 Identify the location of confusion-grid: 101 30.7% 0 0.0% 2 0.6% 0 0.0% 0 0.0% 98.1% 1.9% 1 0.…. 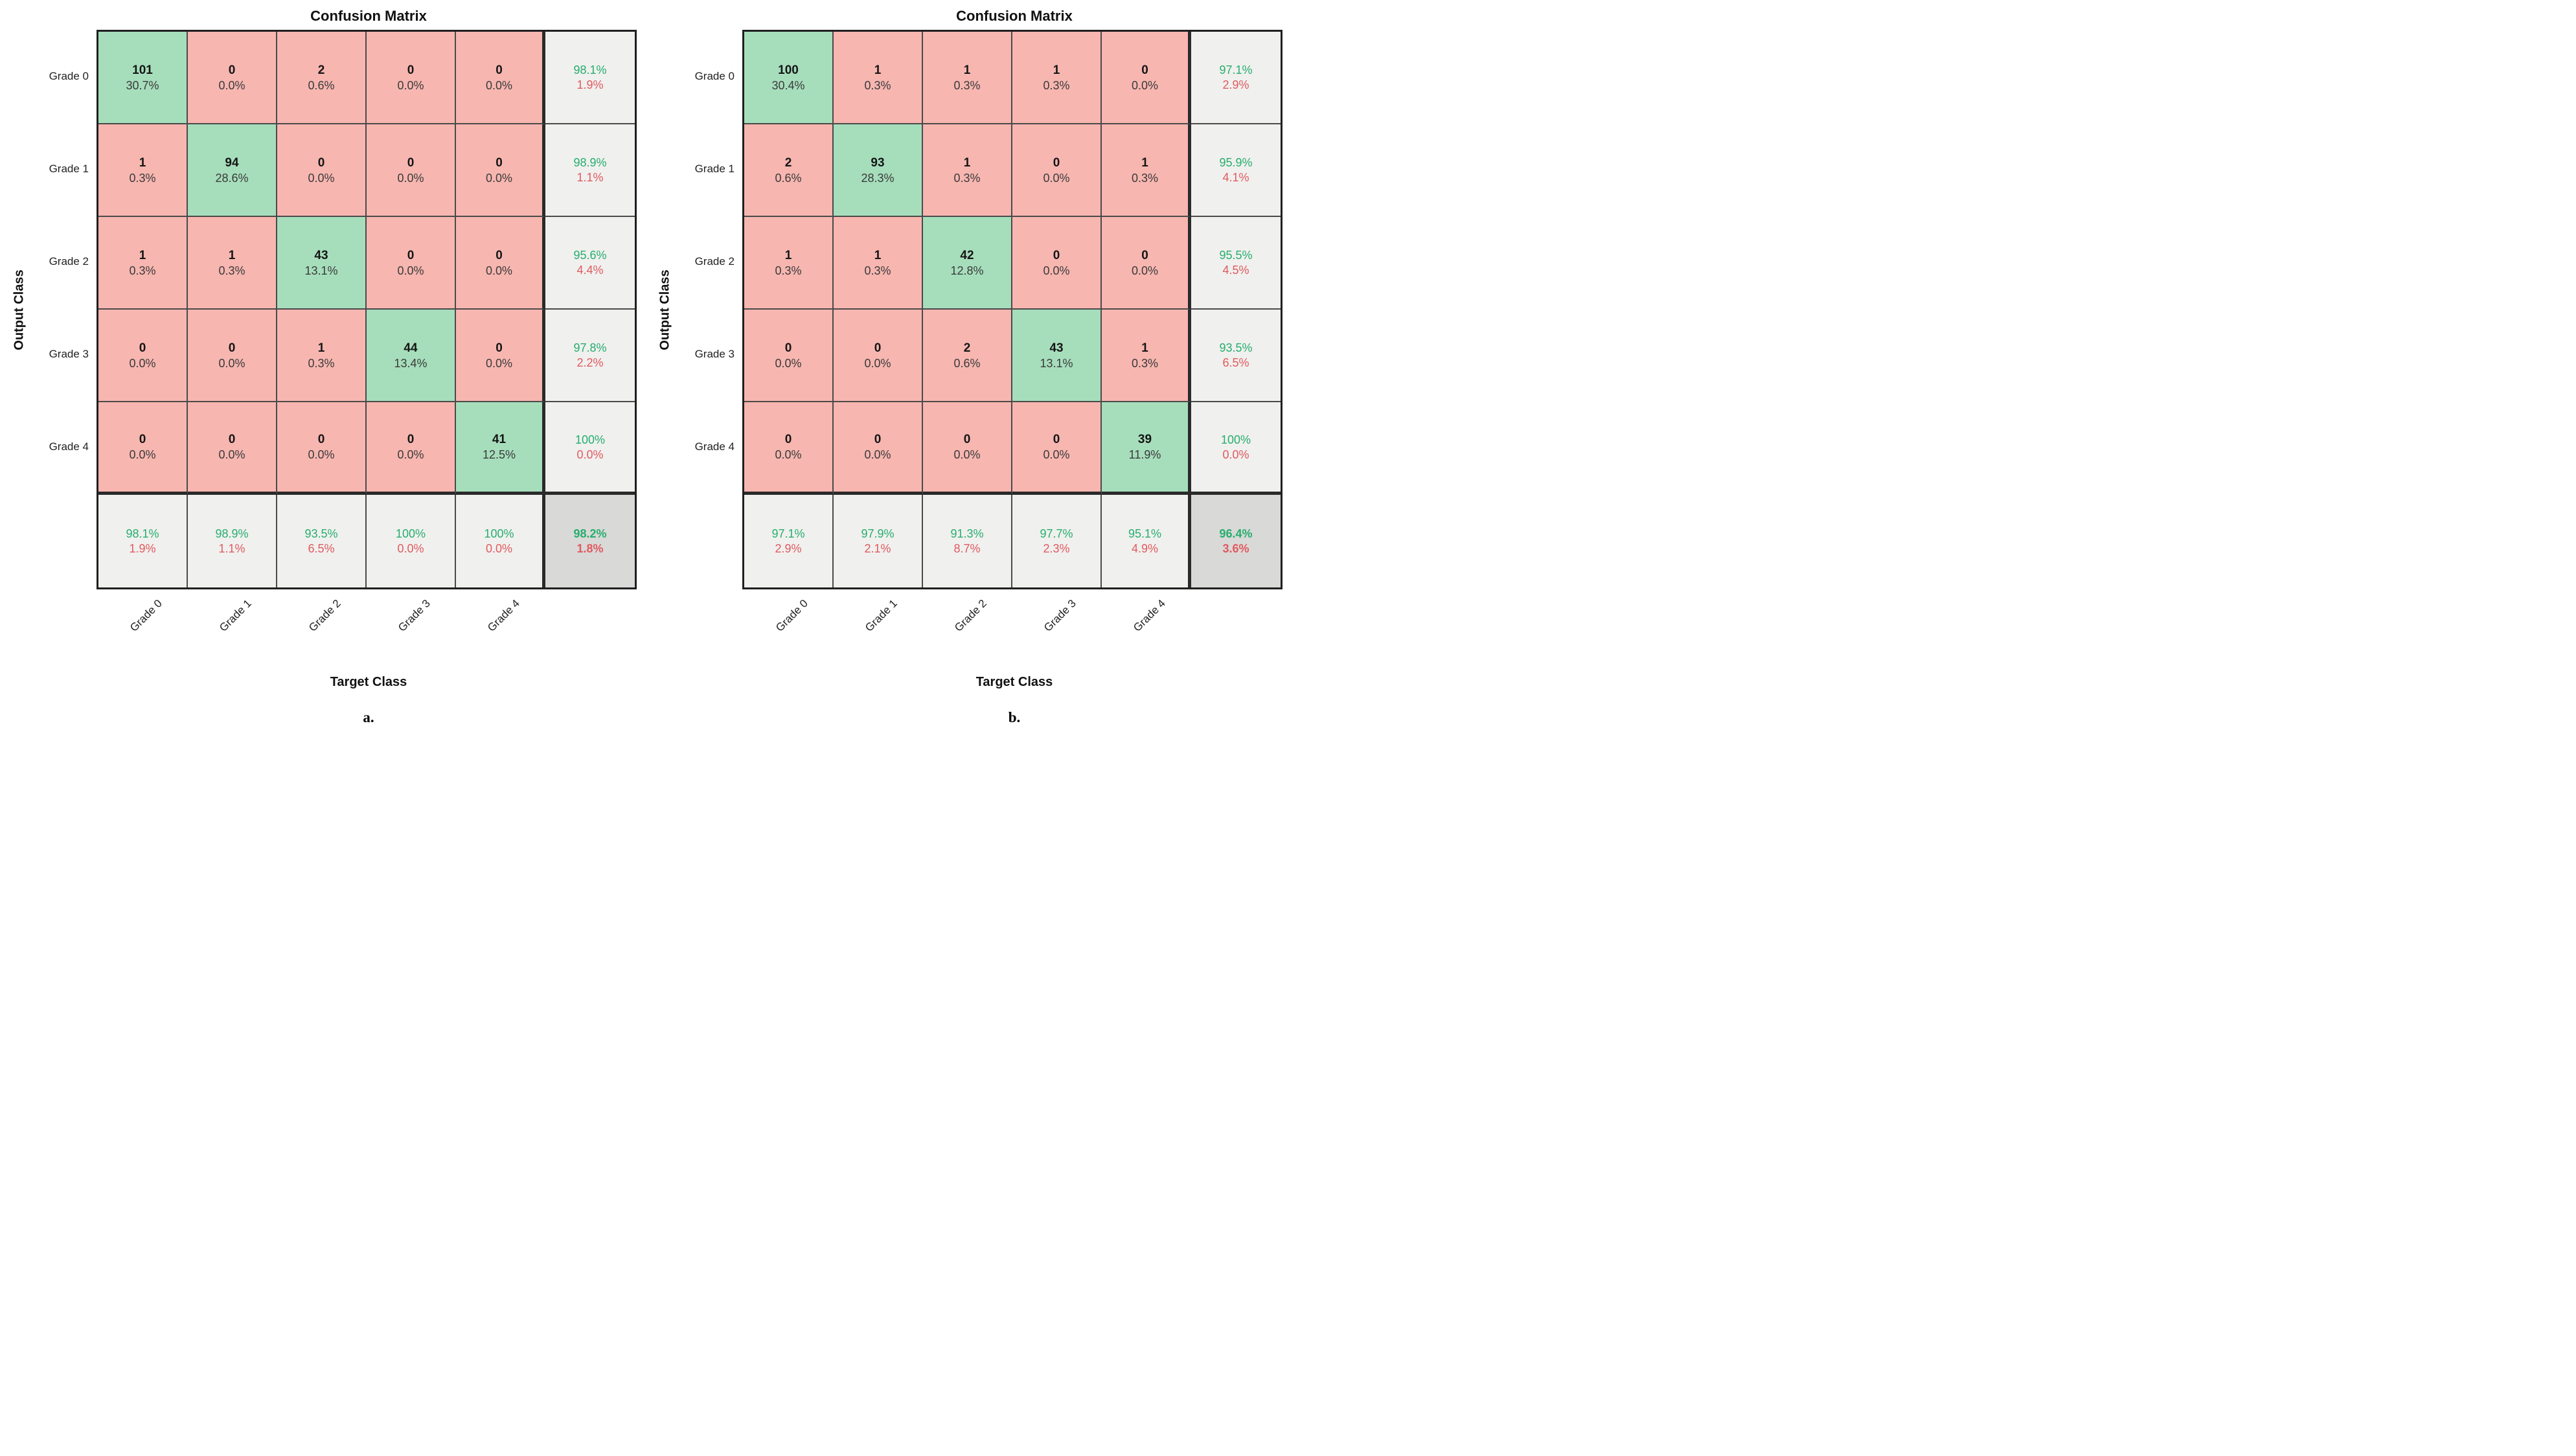
(367, 309).